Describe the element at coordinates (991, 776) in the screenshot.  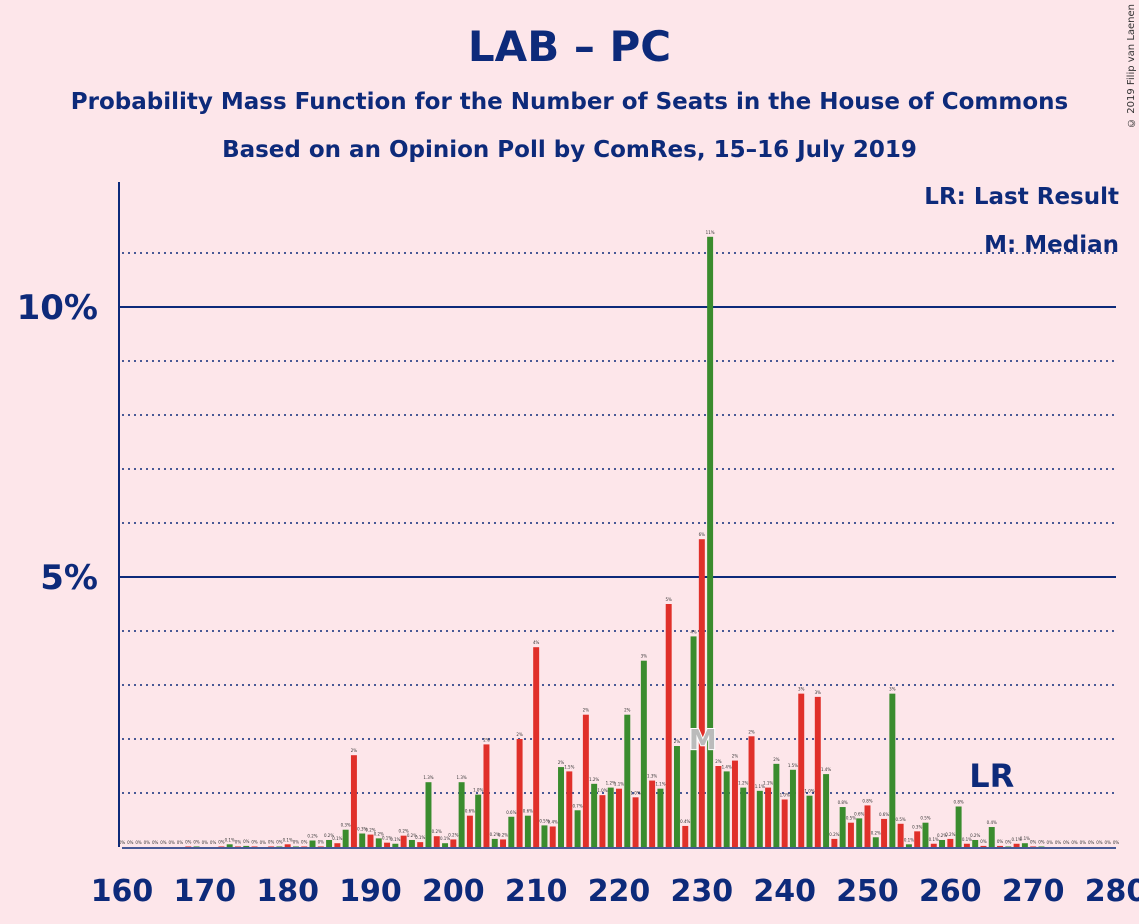
I see `last-result-marker: LR` at that location.